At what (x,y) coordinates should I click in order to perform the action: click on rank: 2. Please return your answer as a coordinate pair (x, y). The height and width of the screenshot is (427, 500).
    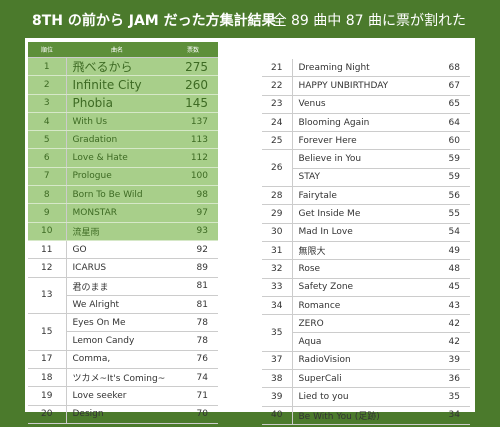
    Looking at the image, I should click on (47, 85).